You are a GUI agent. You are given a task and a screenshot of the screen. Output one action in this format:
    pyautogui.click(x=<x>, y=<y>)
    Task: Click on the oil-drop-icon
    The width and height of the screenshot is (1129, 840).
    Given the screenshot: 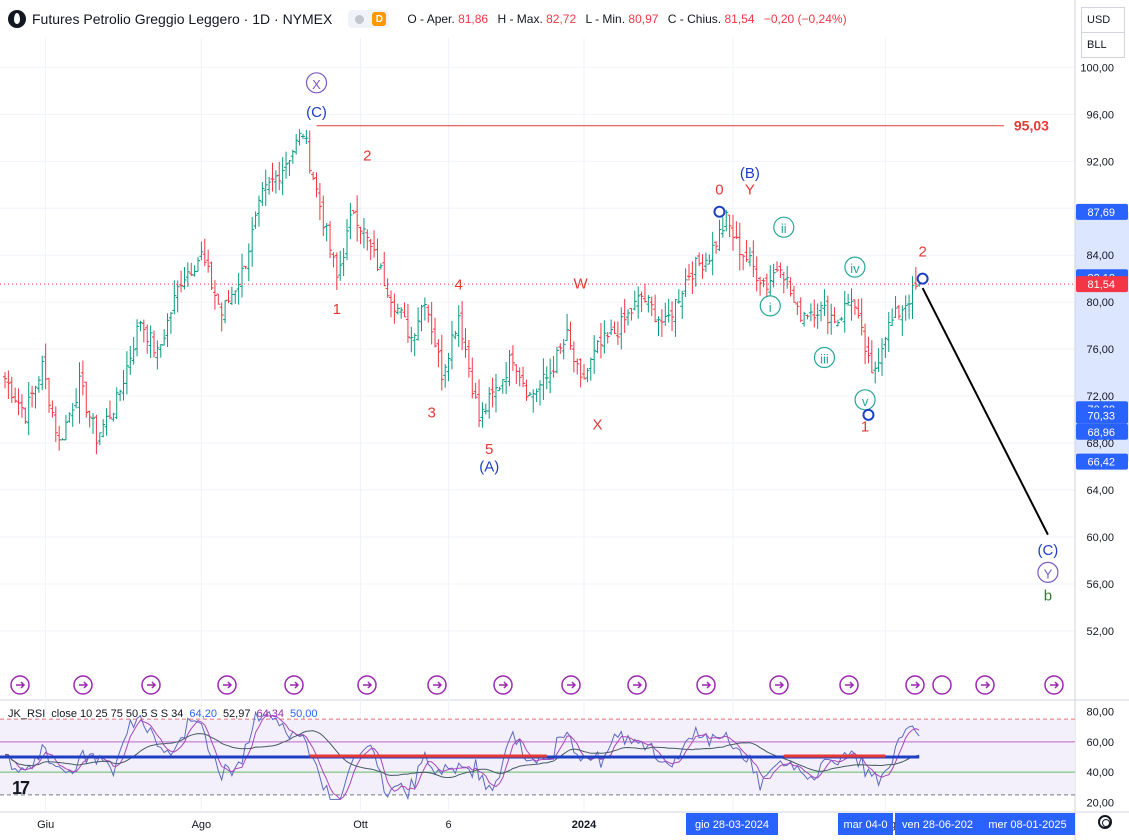 What is the action you would take?
    pyautogui.click(x=17, y=19)
    